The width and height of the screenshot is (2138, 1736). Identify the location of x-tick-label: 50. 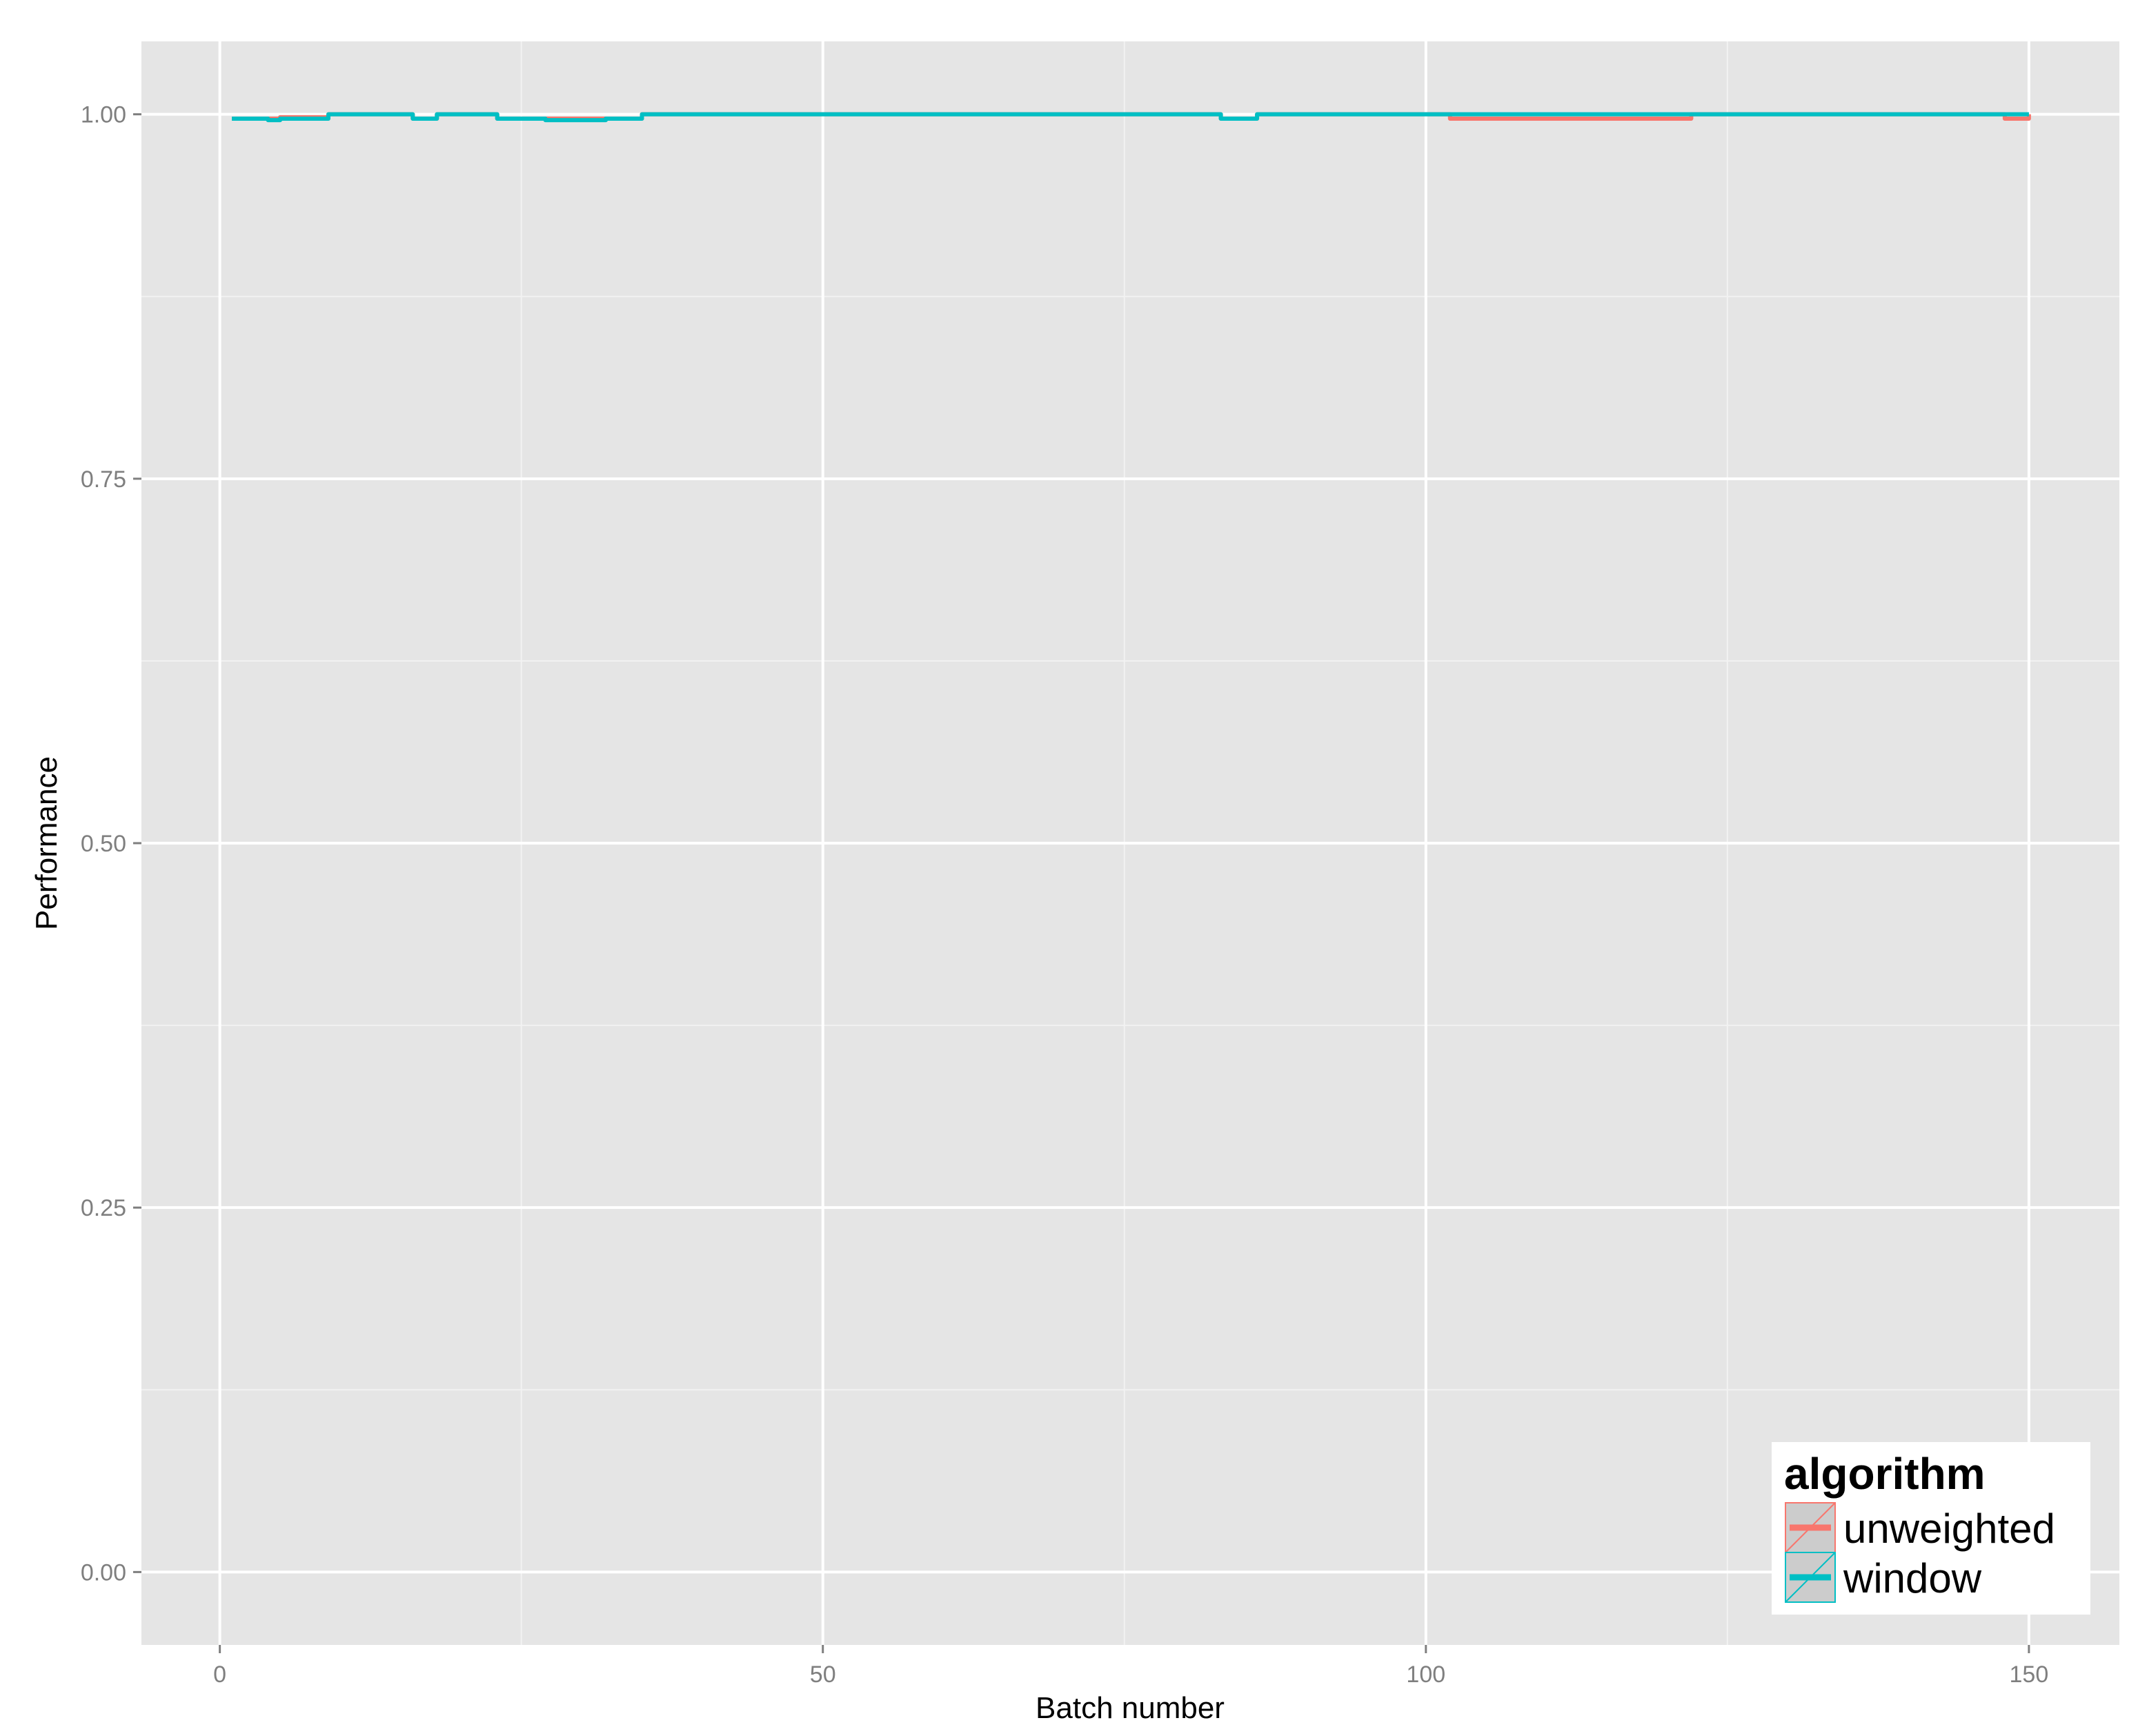
(823, 1675).